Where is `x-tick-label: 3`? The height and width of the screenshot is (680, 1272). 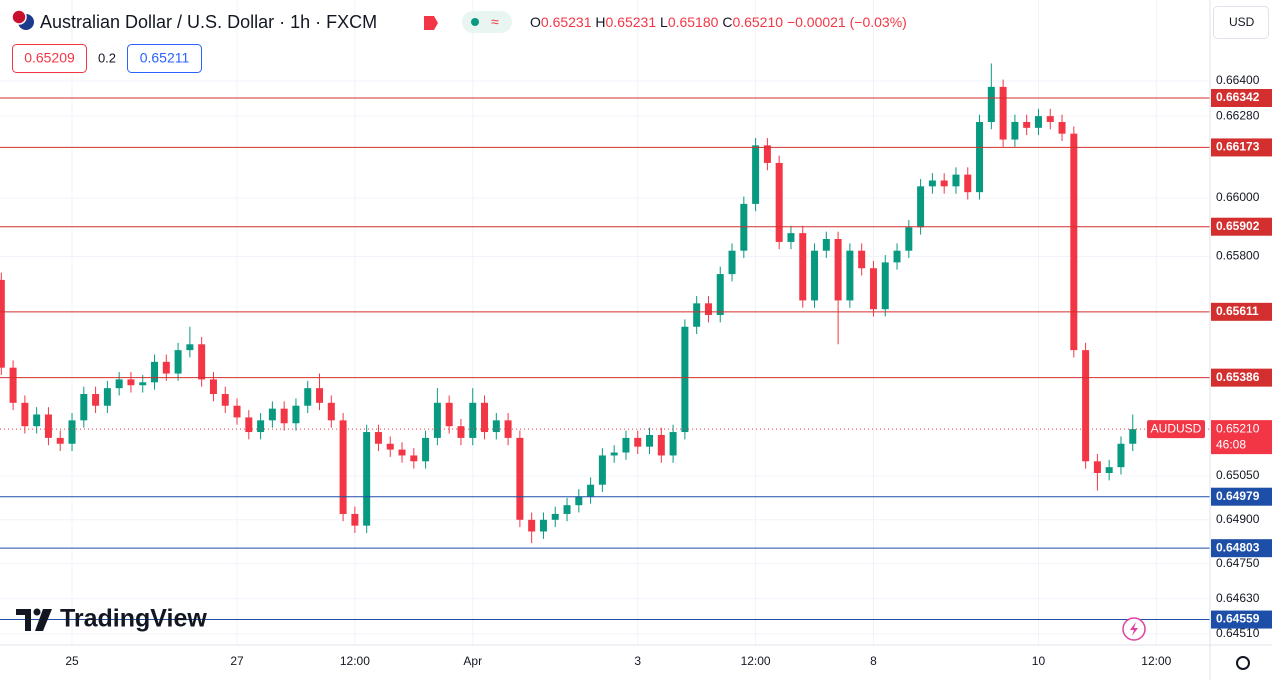 x-tick-label: 3 is located at coordinates (637, 661).